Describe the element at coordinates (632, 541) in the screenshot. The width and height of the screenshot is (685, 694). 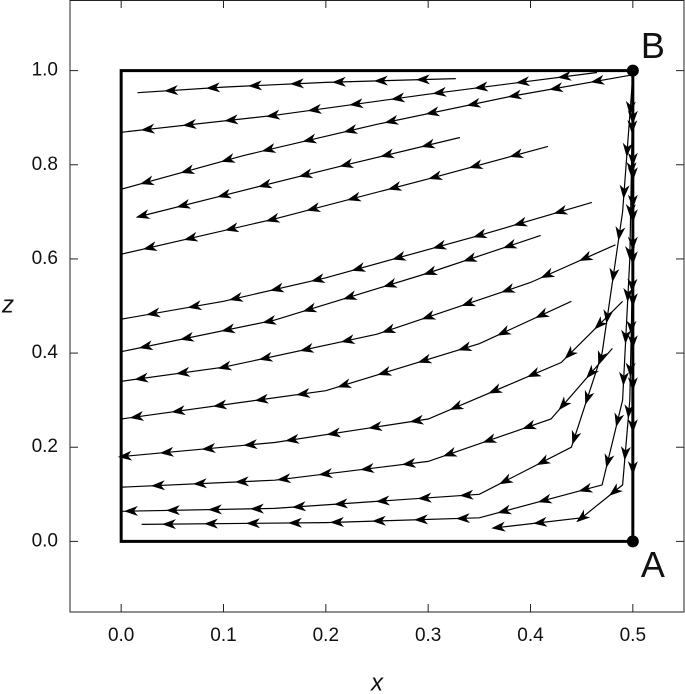
I see `point` at that location.